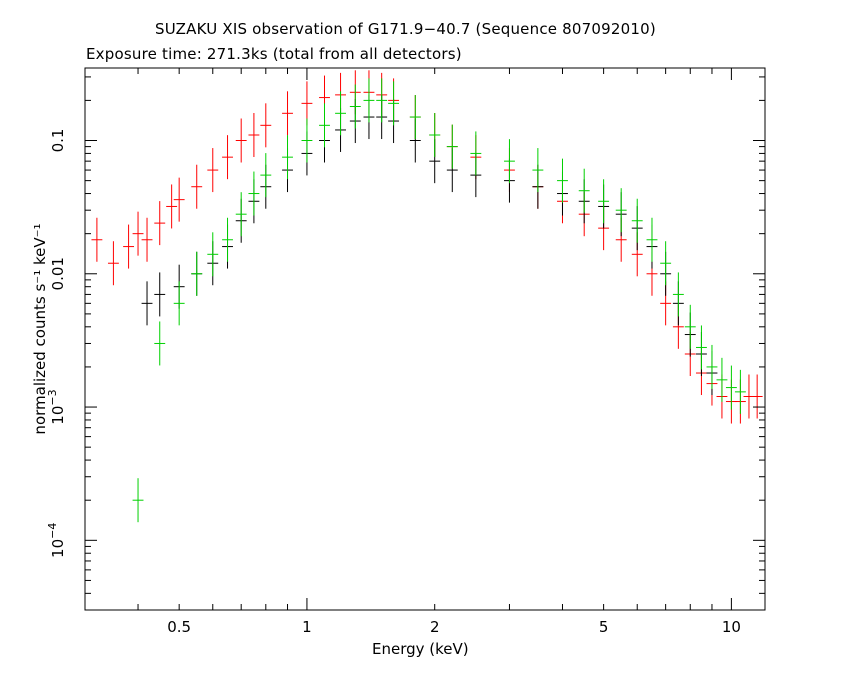 Image resolution: width=850 pixels, height=680 pixels. What do you see at coordinates (435, 627) in the screenshot?
I see `x-tick-label: 2` at bounding box center [435, 627].